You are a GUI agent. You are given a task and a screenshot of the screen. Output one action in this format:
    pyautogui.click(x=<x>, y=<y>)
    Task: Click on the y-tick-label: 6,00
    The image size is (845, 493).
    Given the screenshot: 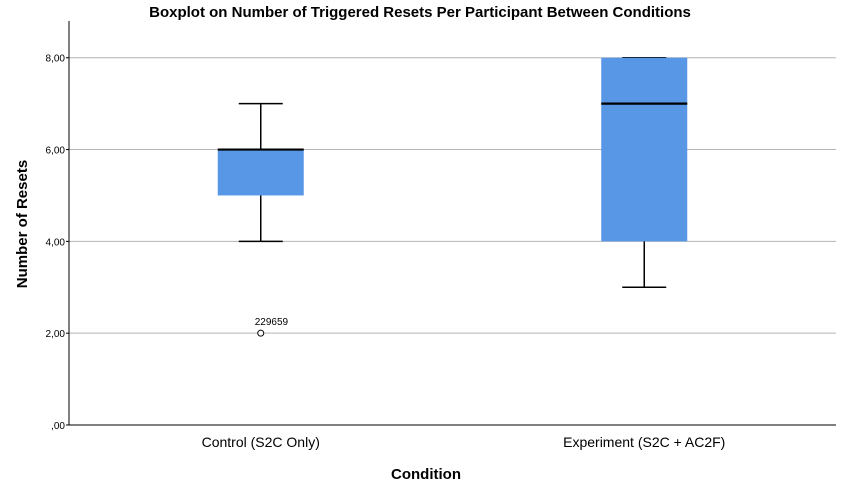 What is the action you would take?
    pyautogui.click(x=56, y=151)
    